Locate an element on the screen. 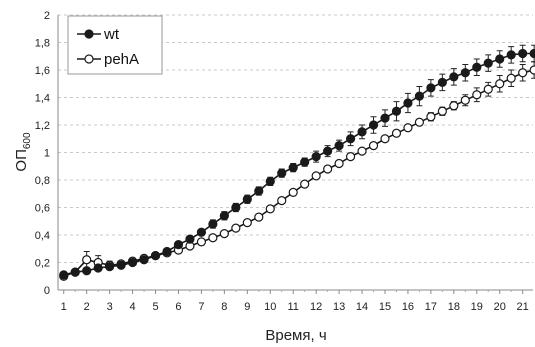 This screenshot has width=535, height=347. x-tick-label: 7 is located at coordinates (201, 307).